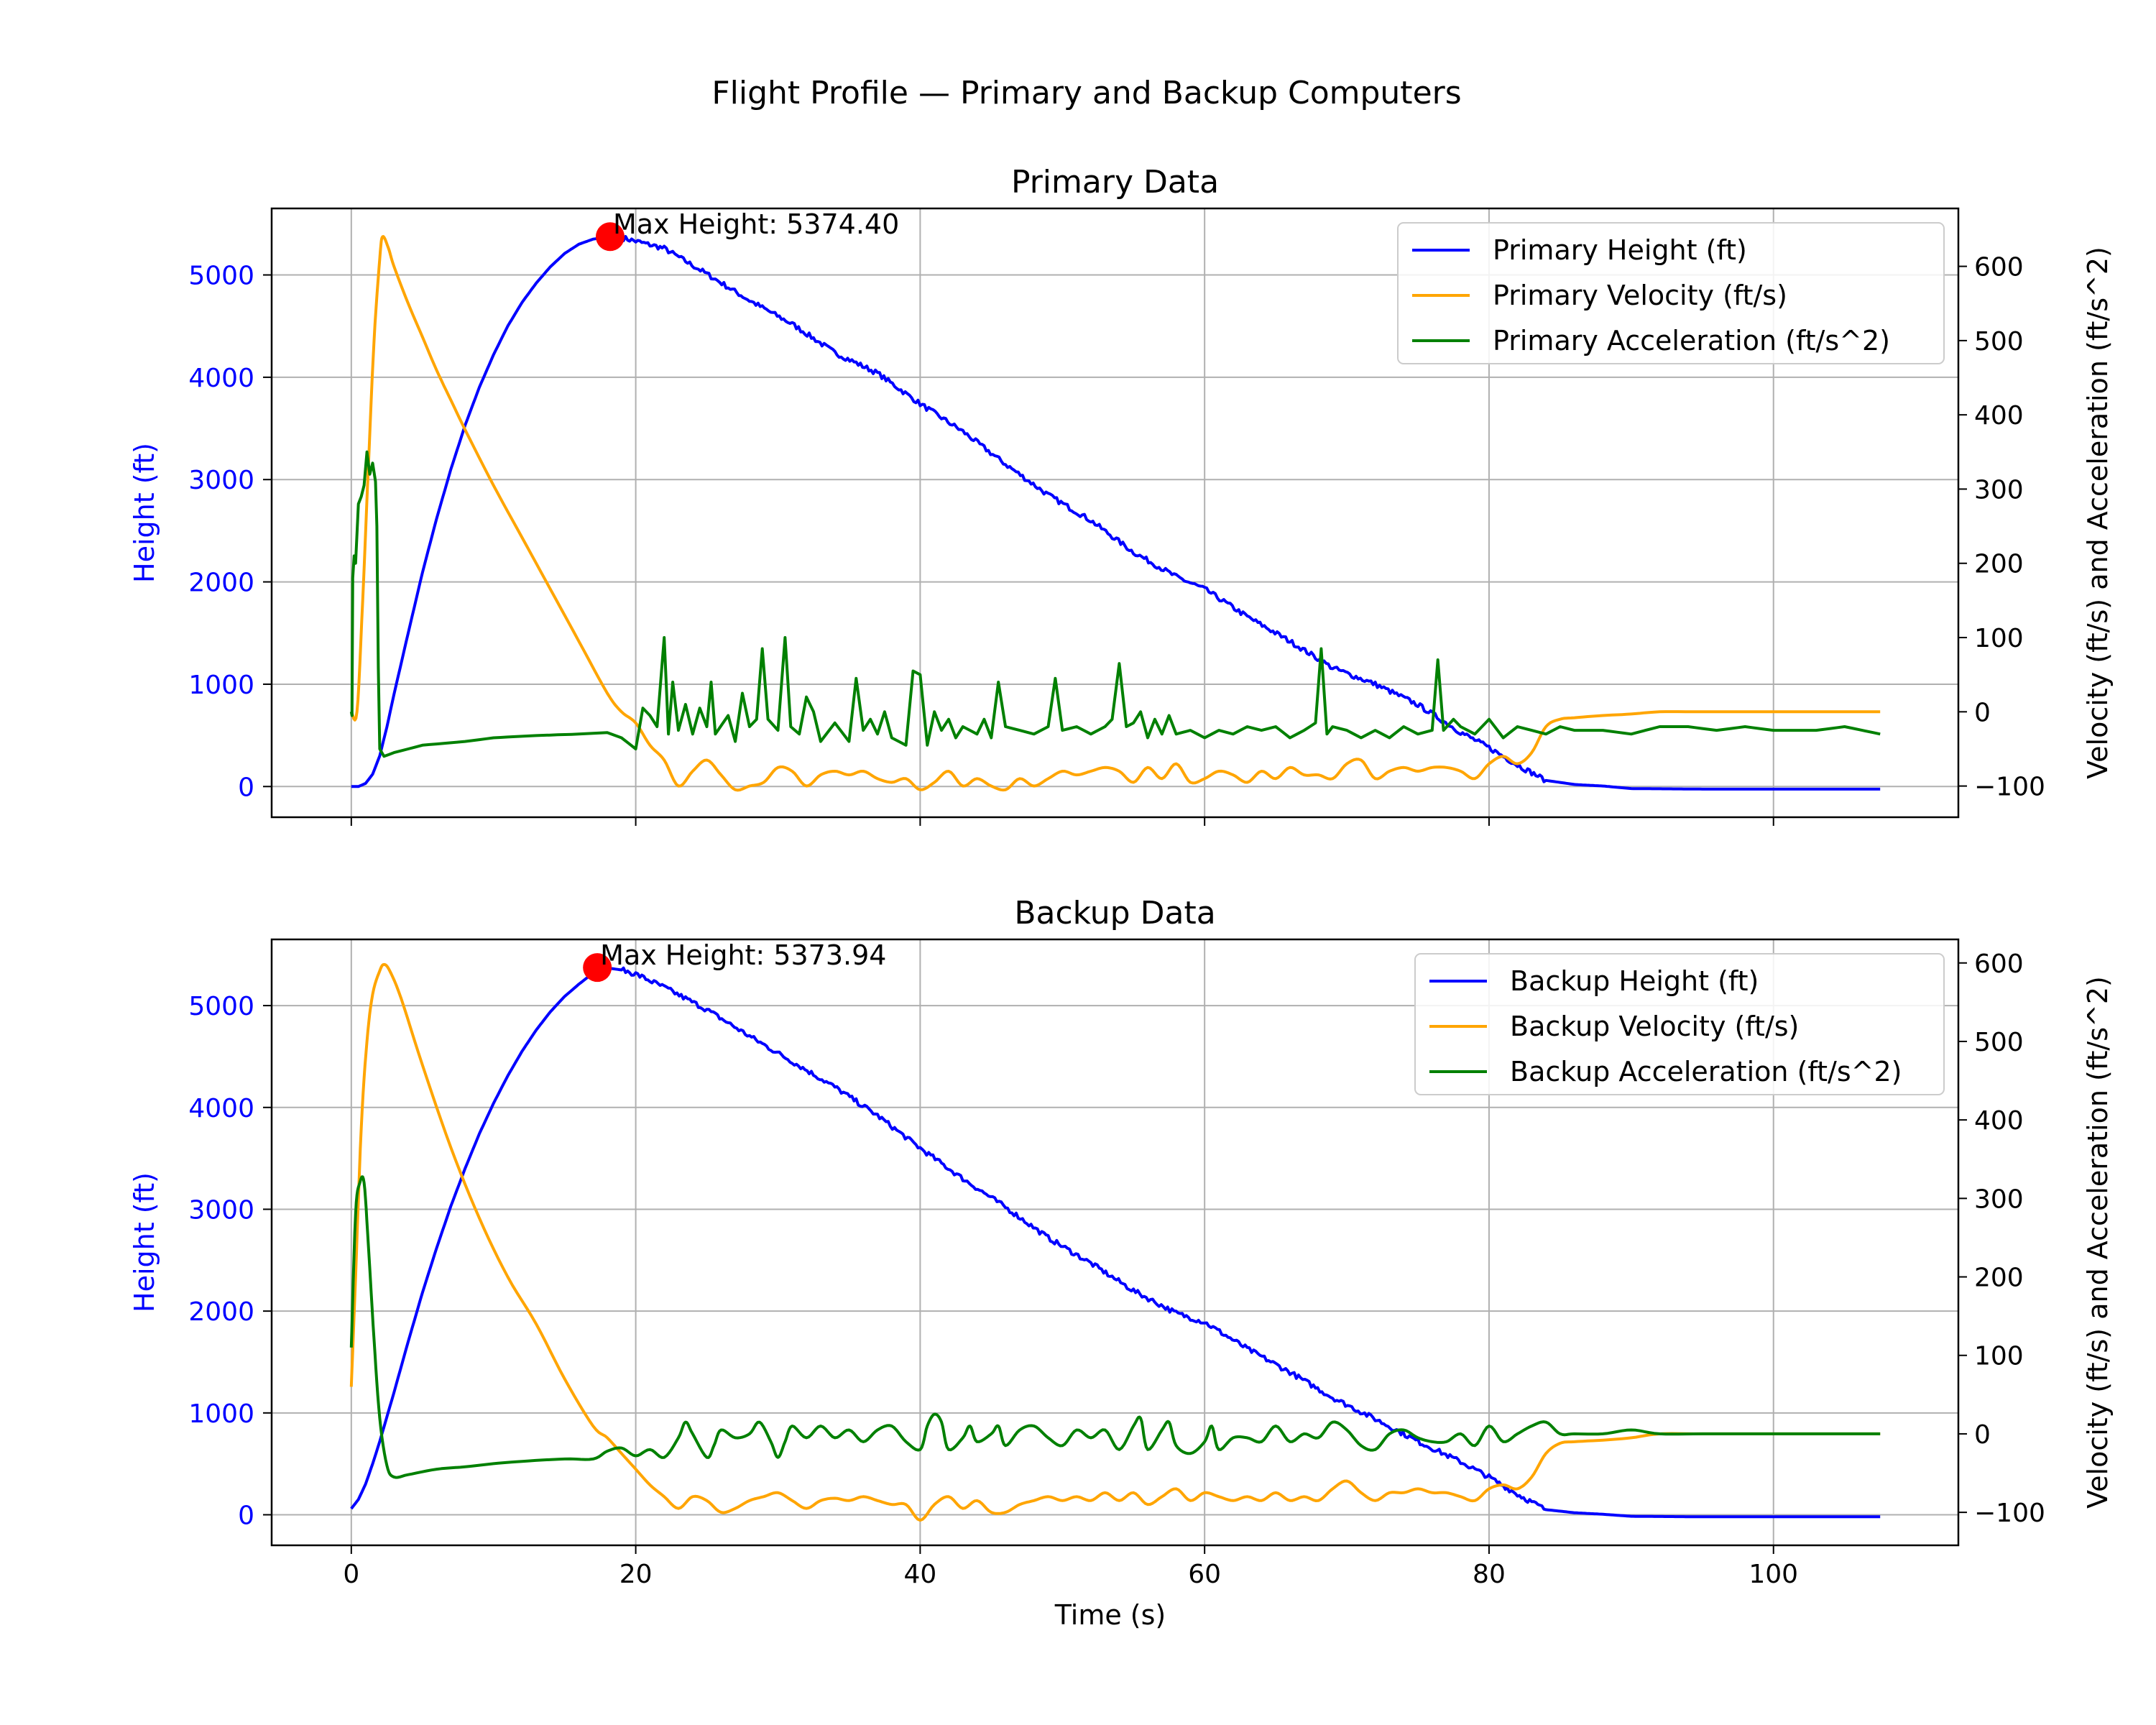 The width and height of the screenshot is (2156, 1725). I want to click on legend-entry: Backup Height (ft), so click(1634, 981).